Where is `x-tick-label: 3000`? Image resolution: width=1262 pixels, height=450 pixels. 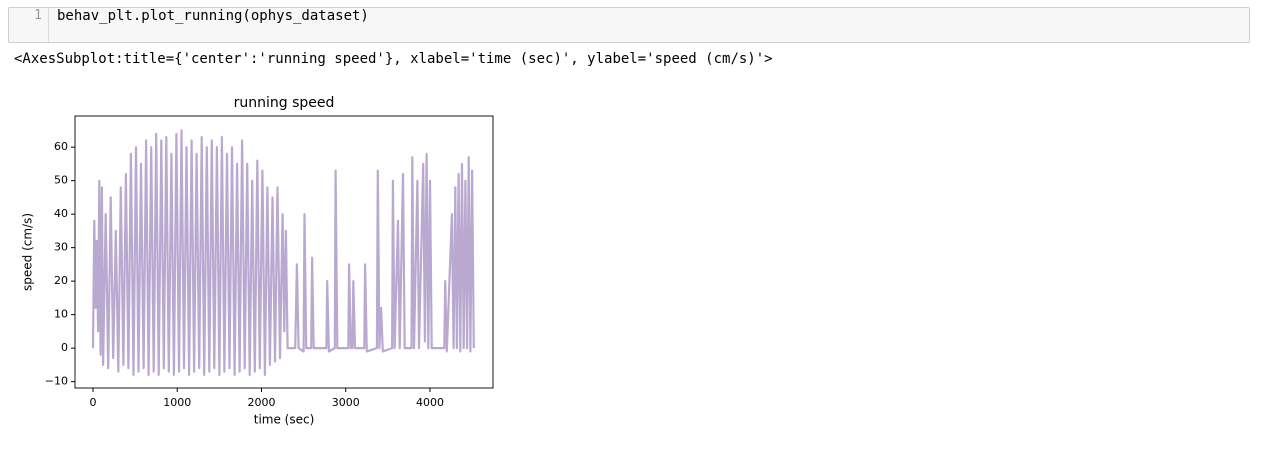 x-tick-label: 3000 is located at coordinates (346, 402).